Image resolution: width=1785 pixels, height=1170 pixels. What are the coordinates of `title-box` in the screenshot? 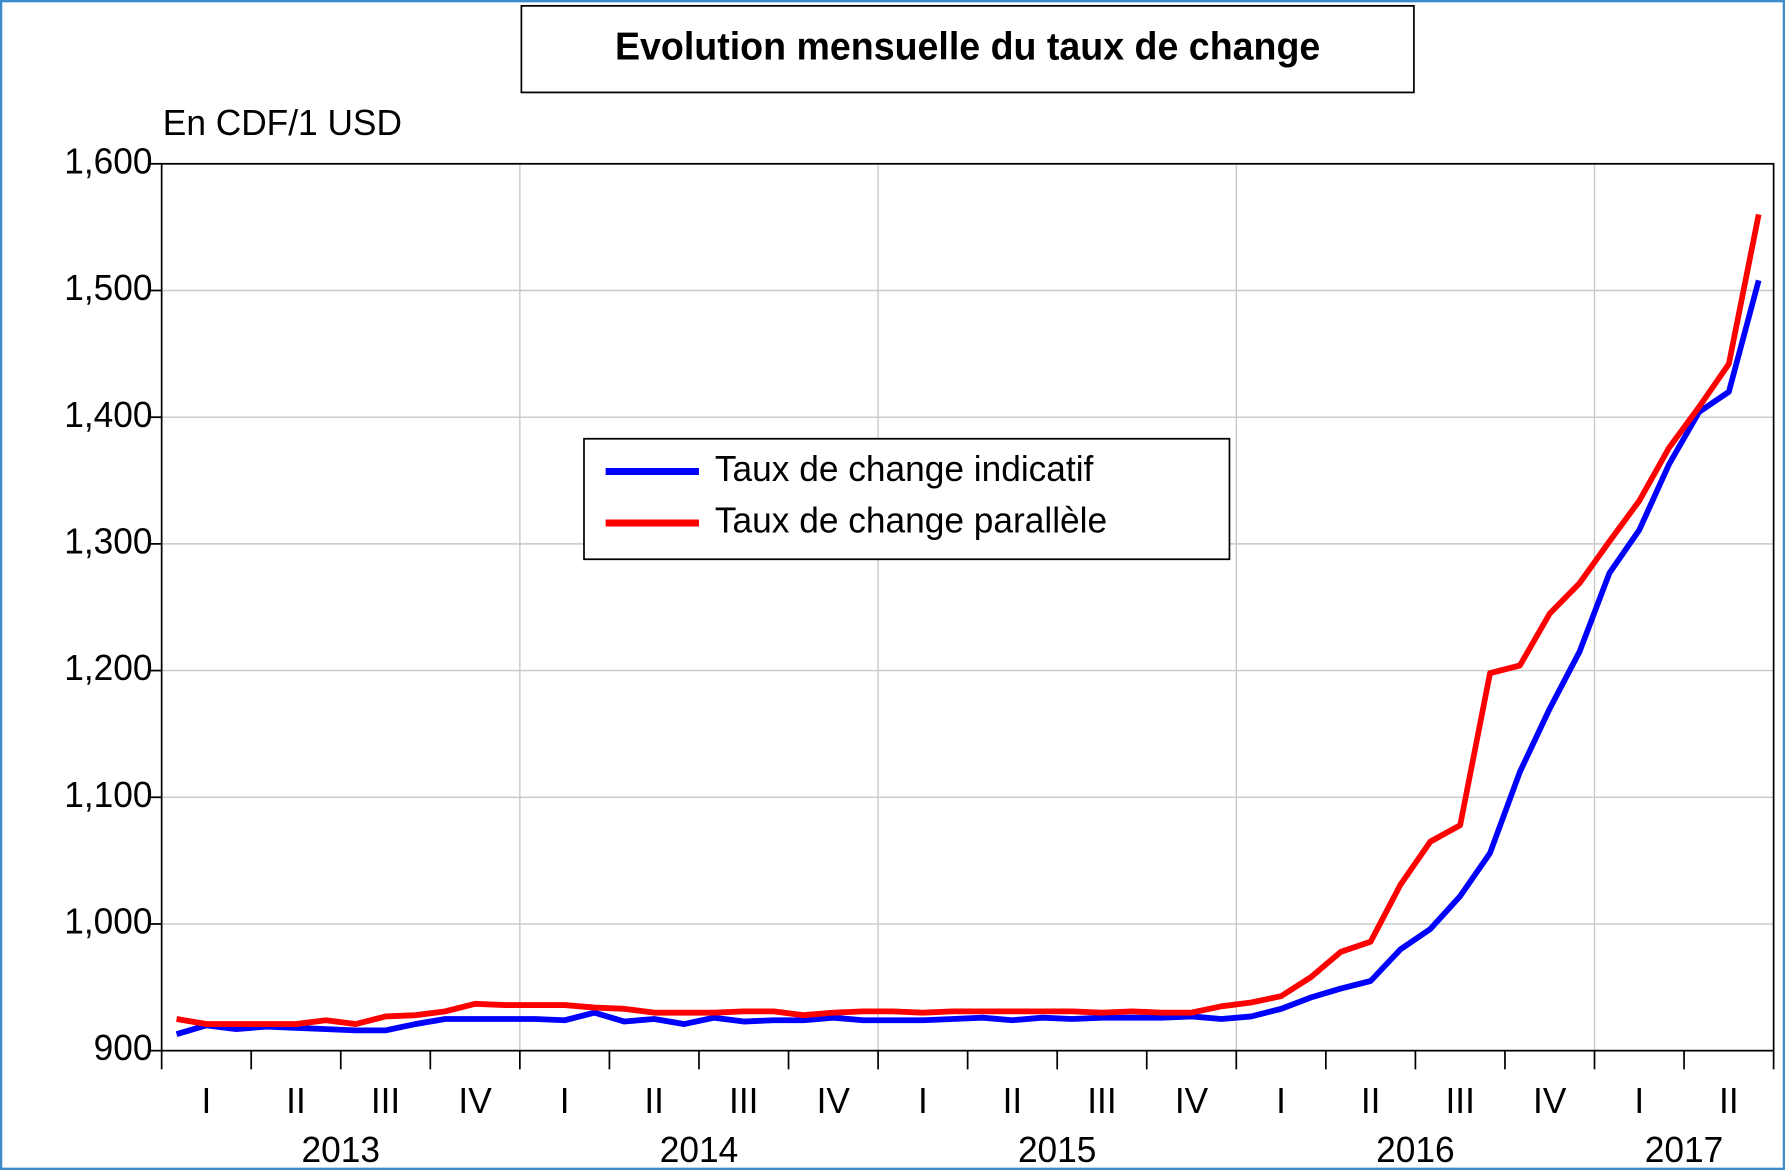 It's located at (967, 49).